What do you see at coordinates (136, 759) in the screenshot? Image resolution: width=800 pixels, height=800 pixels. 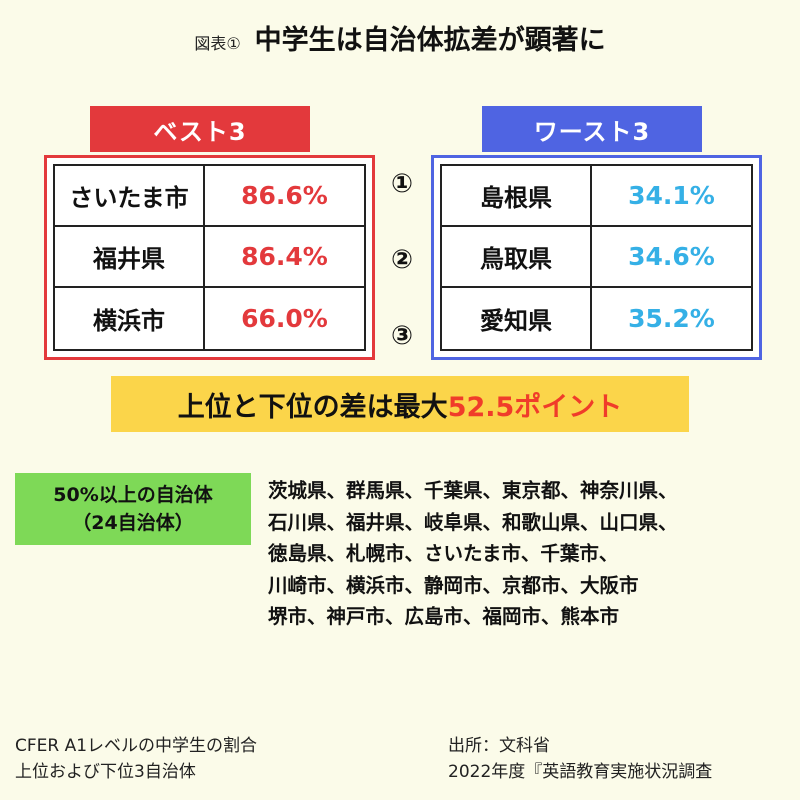 I see `footer-caption: CFER A1レベルの中学生の割合 上位および下位3自治体` at bounding box center [136, 759].